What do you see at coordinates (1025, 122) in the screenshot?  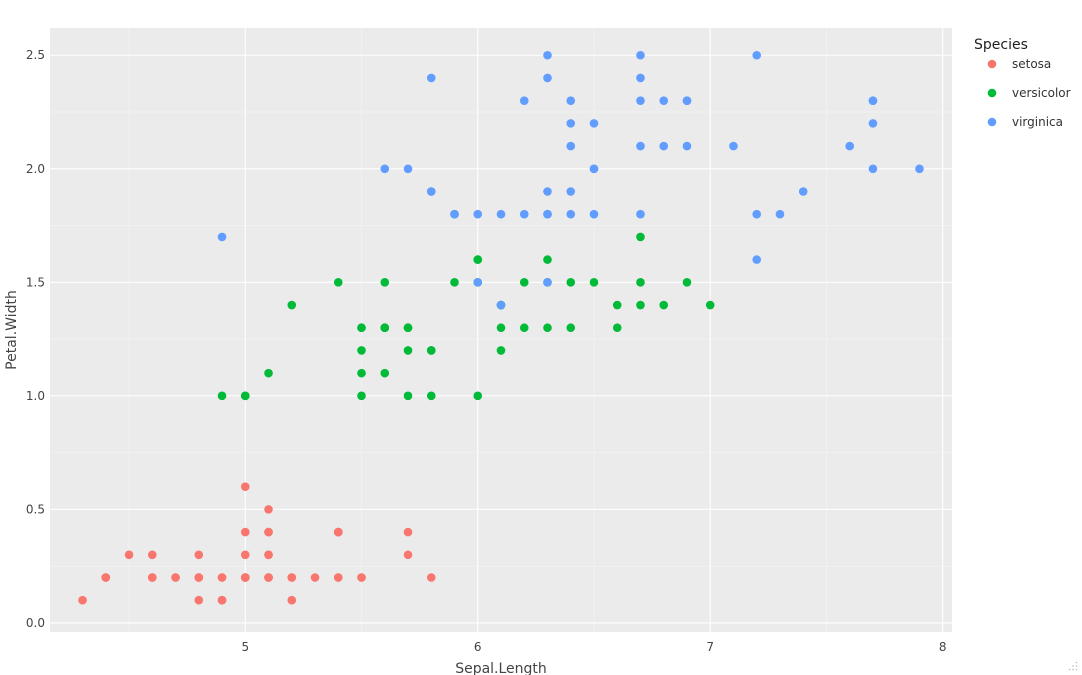 I see `legend-item-virginica: virginica` at bounding box center [1025, 122].